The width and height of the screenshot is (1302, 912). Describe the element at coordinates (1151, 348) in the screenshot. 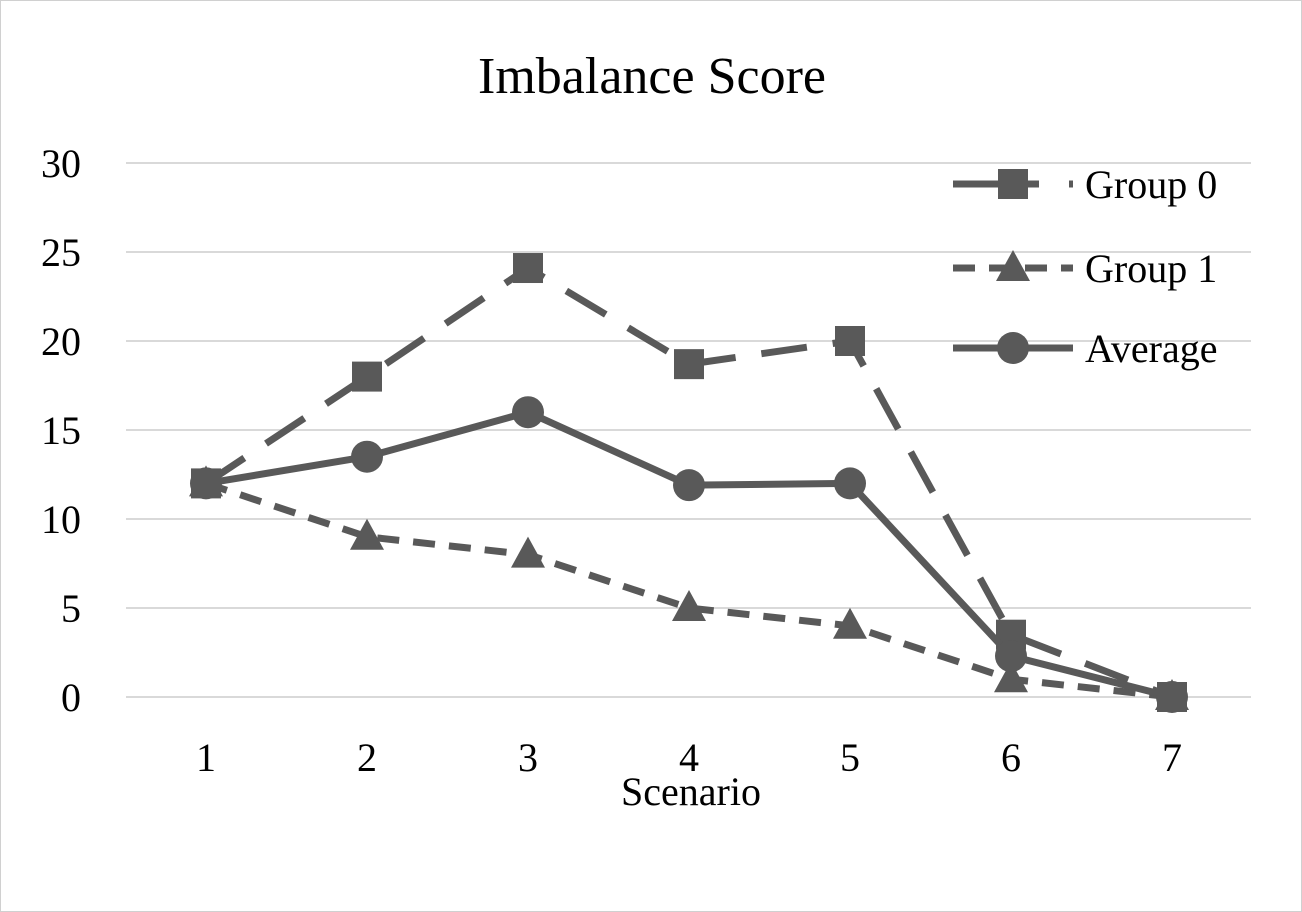

I see `legend-label: Average` at that location.